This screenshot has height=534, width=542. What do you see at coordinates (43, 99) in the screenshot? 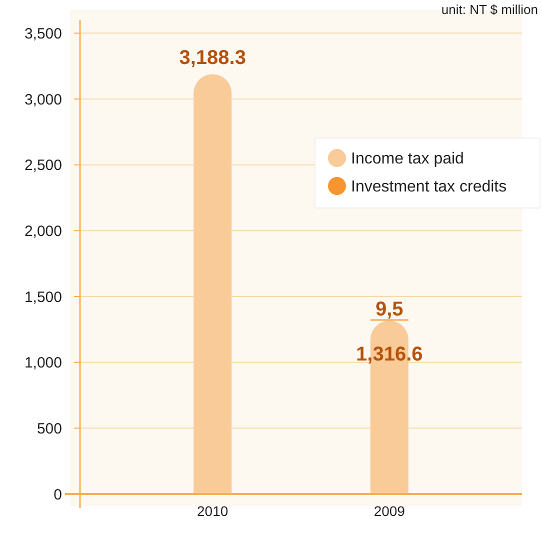
I see `y-tick-label: 3,000` at bounding box center [43, 99].